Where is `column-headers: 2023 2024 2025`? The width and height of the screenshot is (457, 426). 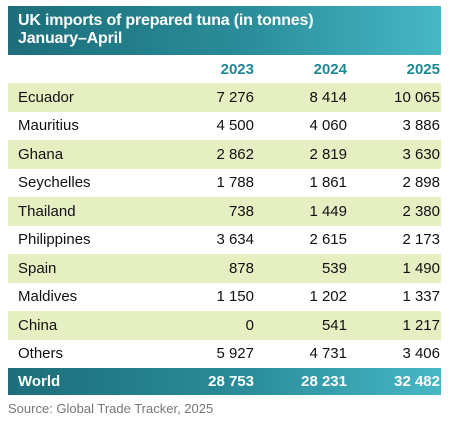 column-headers: 2023 2024 2025 is located at coordinates (224, 69).